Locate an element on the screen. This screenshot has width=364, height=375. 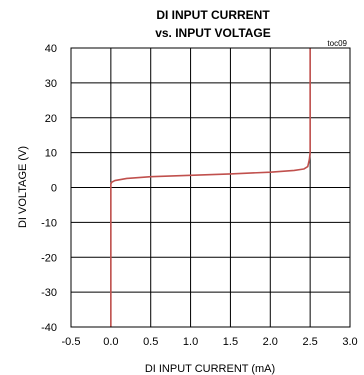
y-tick-label: -40 is located at coordinates (49, 328).